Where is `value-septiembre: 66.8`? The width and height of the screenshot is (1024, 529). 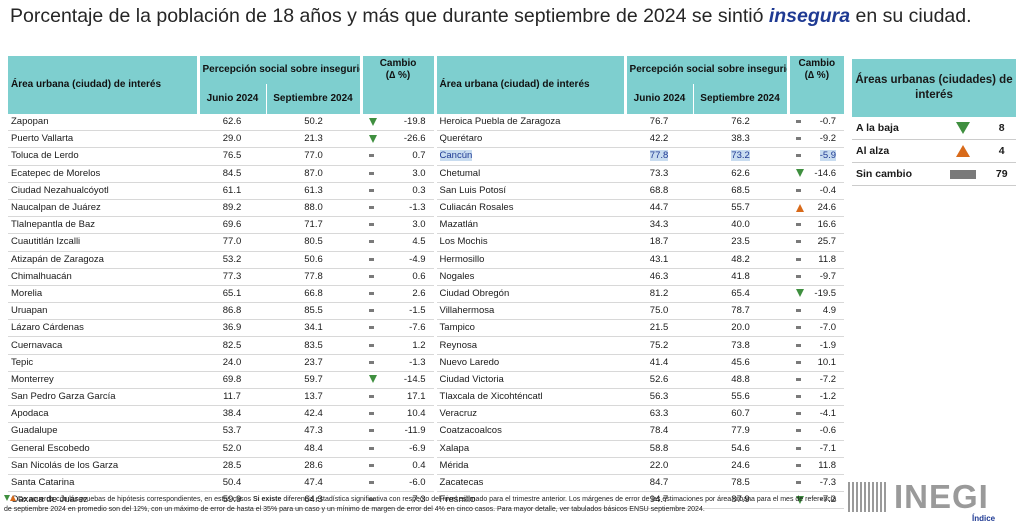 value-septiembre: 66.8 is located at coordinates (313, 293).